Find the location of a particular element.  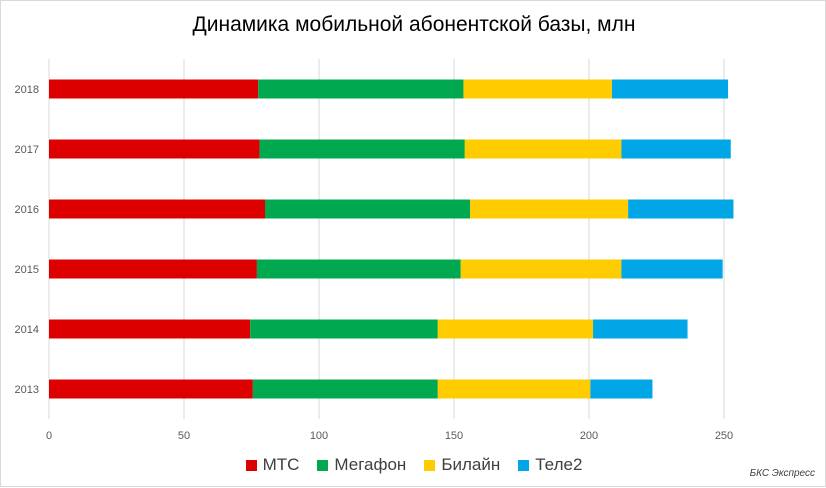

legend-item: Билайн is located at coordinates (462, 465).